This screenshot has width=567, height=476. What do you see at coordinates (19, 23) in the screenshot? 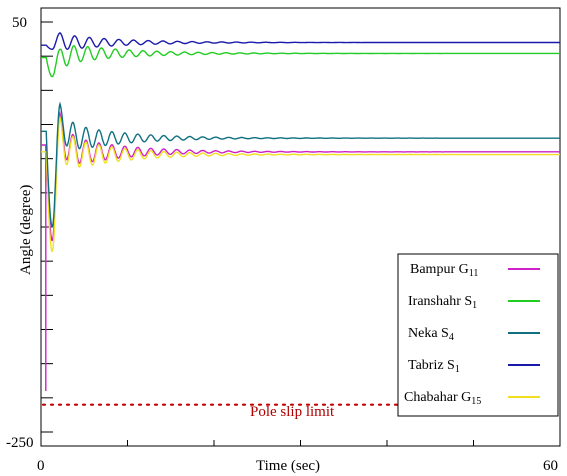
I see `y-tick-label-top: 50` at bounding box center [19, 23].